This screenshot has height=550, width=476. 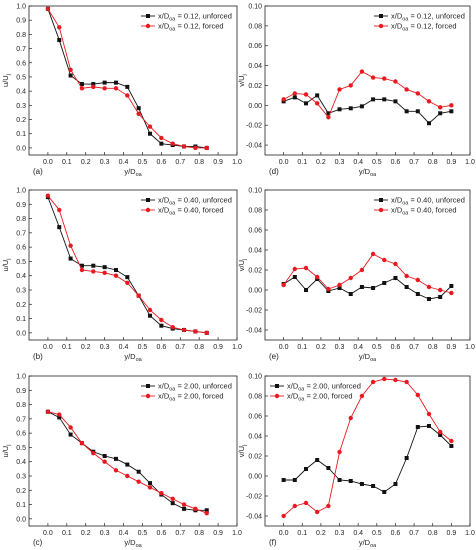 I want to click on panel-label: (f), so click(x=273, y=542).